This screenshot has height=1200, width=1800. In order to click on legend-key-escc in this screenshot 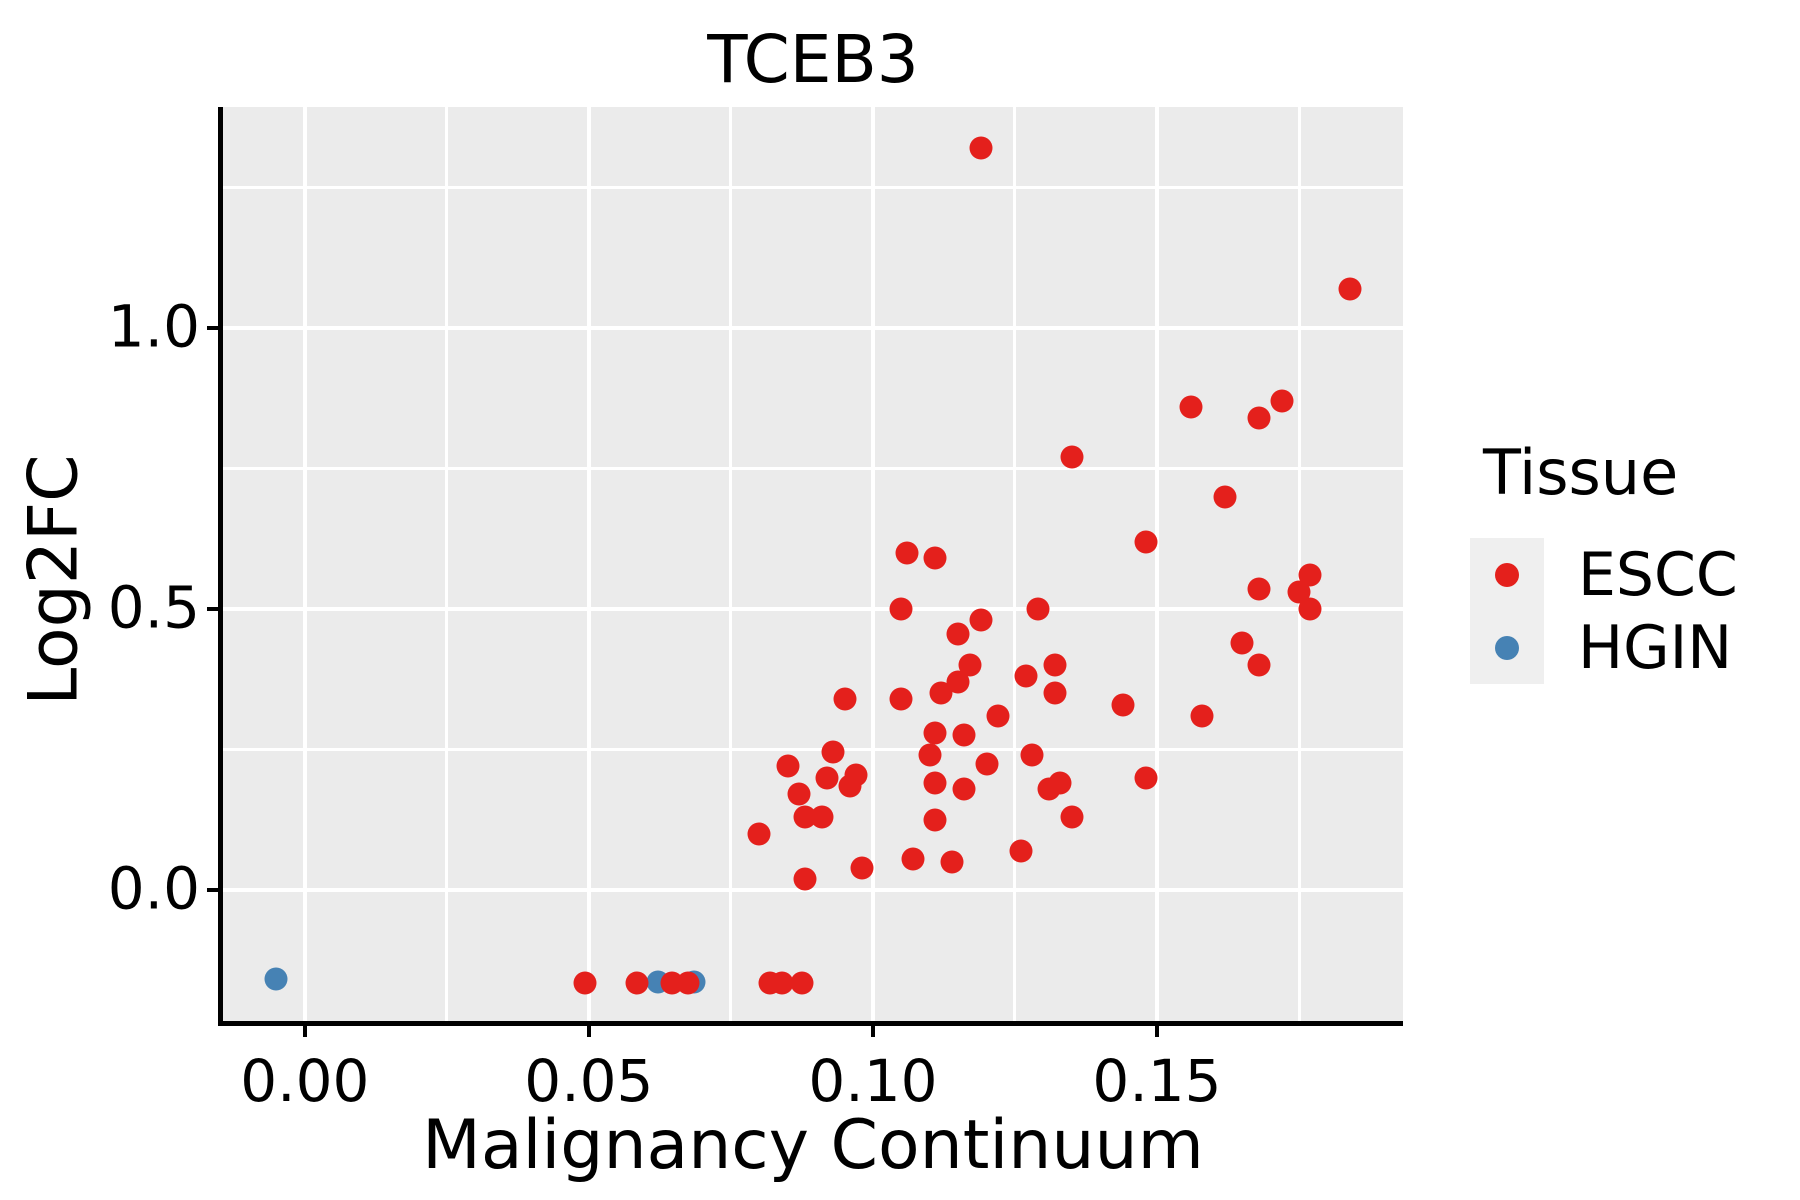, I will do `click(1507, 574)`.